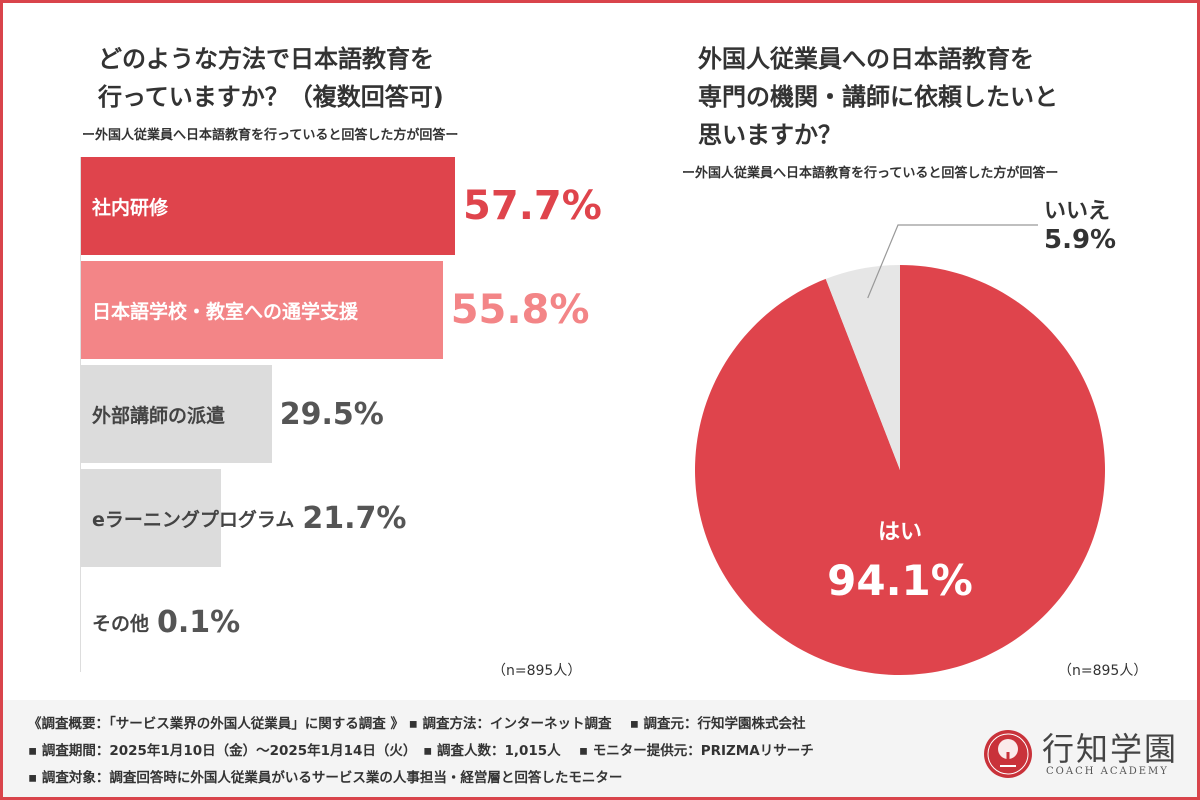 The height and width of the screenshot is (800, 1200). Describe the element at coordinates (537, 671) in the screenshot. I see `left-sample-size: （n=895人）` at that location.